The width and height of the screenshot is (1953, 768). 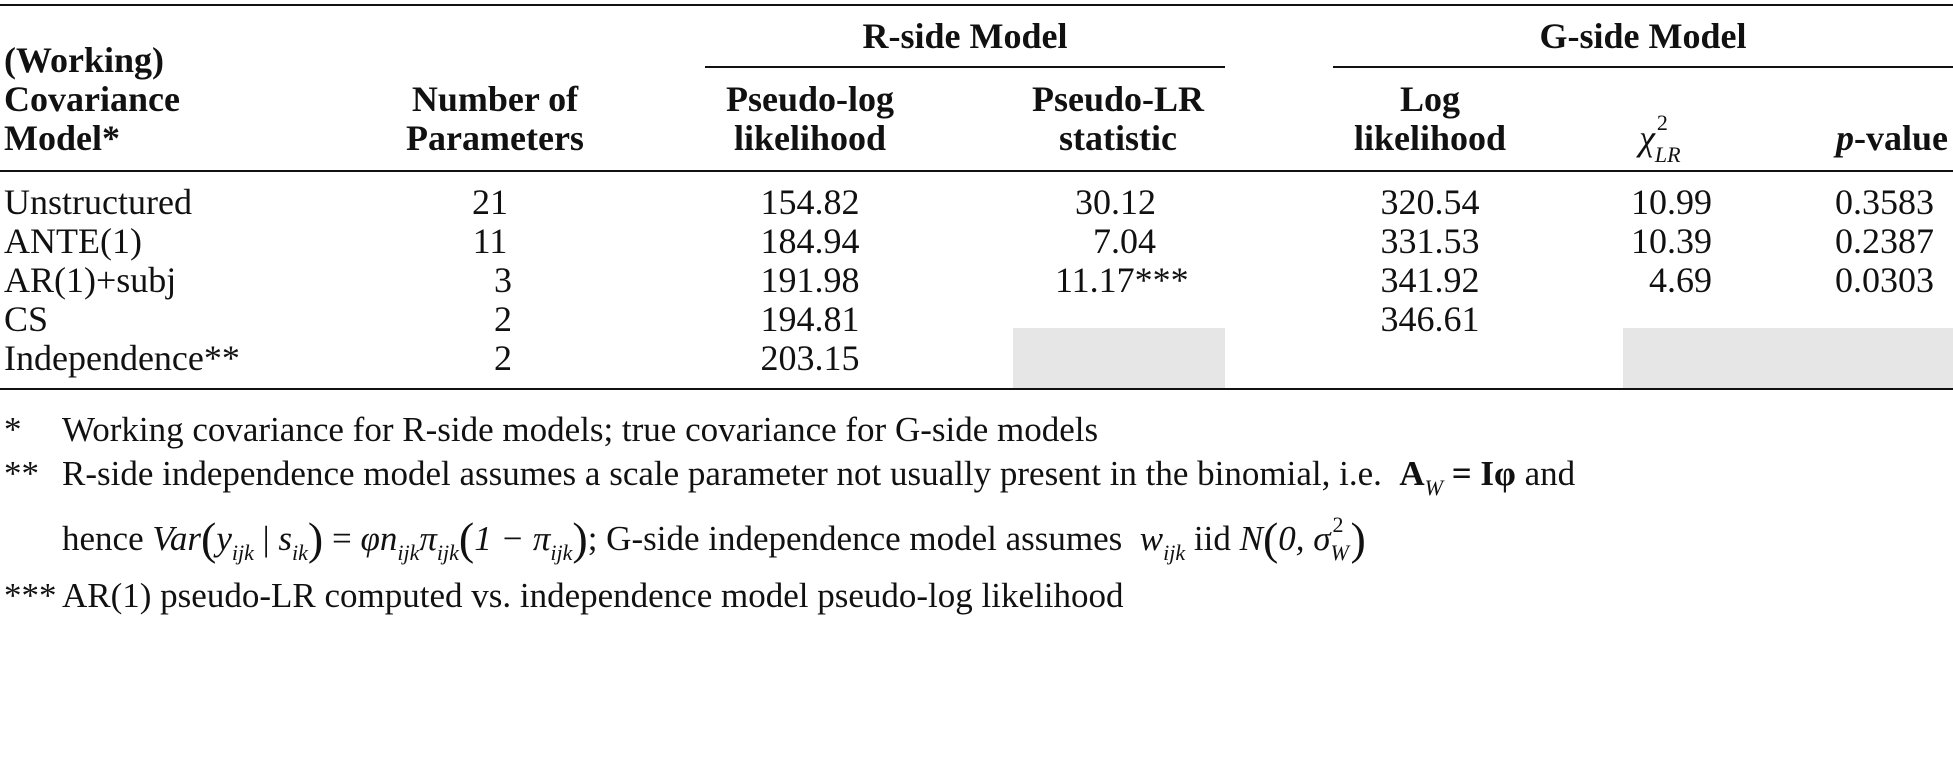 What do you see at coordinates (1358, 538) in the screenshot?
I see `paren-close-3: )` at bounding box center [1358, 538].